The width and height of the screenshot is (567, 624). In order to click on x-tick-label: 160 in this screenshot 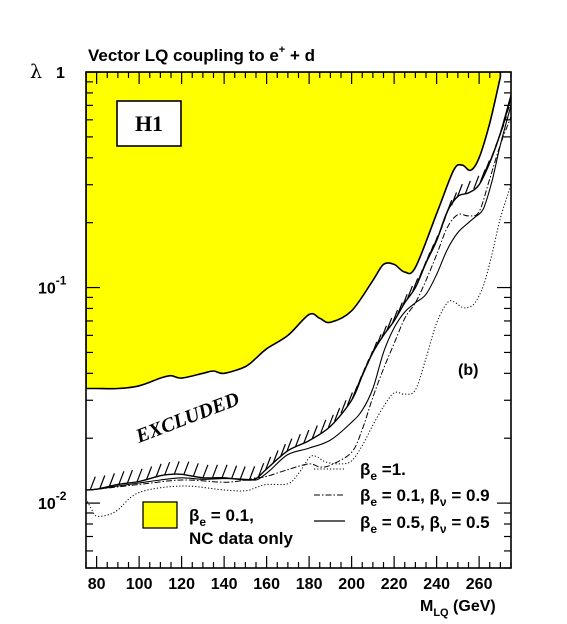, I will do `click(266, 584)`.